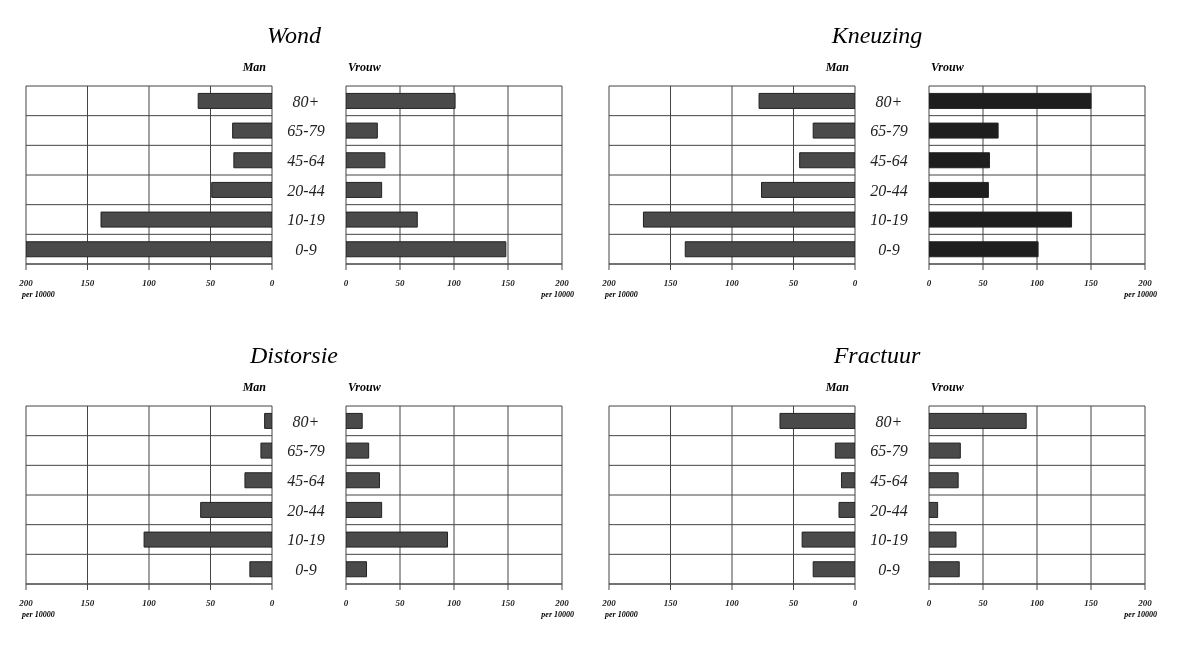 The height and width of the screenshot is (649, 1182). What do you see at coordinates (877, 355) in the screenshot?
I see `chart-title: Fractuur` at bounding box center [877, 355].